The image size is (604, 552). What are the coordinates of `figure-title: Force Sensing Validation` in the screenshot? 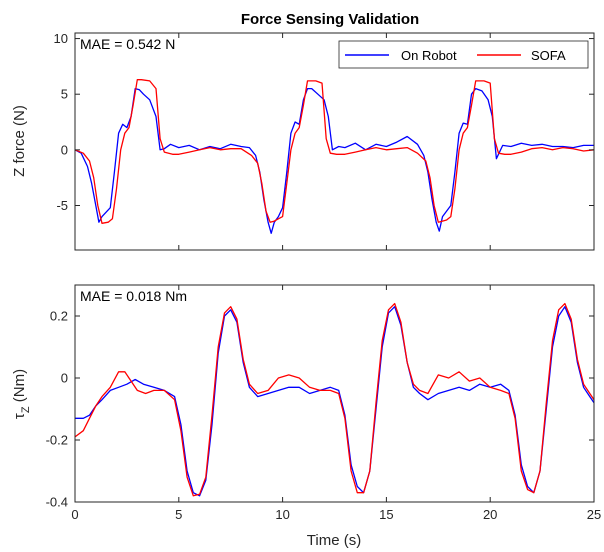 It's located at (330, 19).